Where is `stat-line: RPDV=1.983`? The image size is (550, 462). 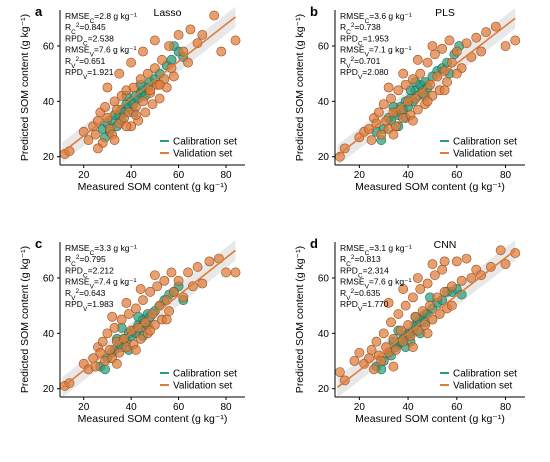
stat-line: RPDV=1.983 is located at coordinates (89, 306).